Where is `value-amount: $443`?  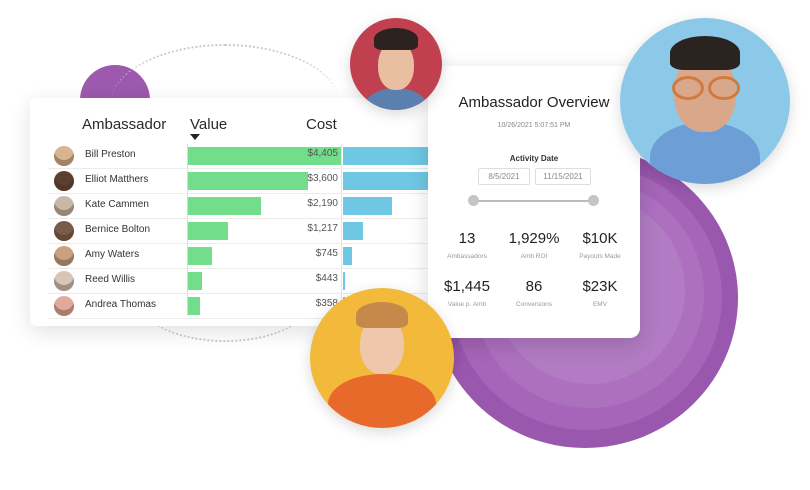 value-amount: $443 is located at coordinates (326, 278).